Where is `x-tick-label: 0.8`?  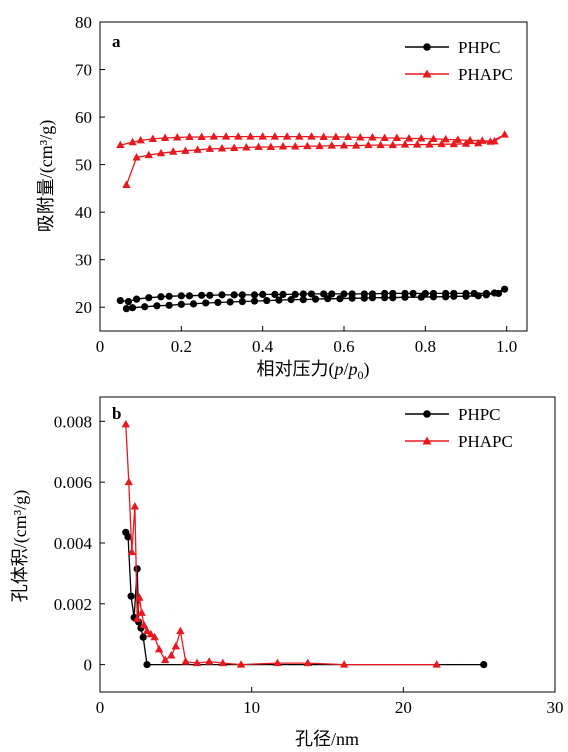
x-tick-label: 0.8 is located at coordinates (425, 346).